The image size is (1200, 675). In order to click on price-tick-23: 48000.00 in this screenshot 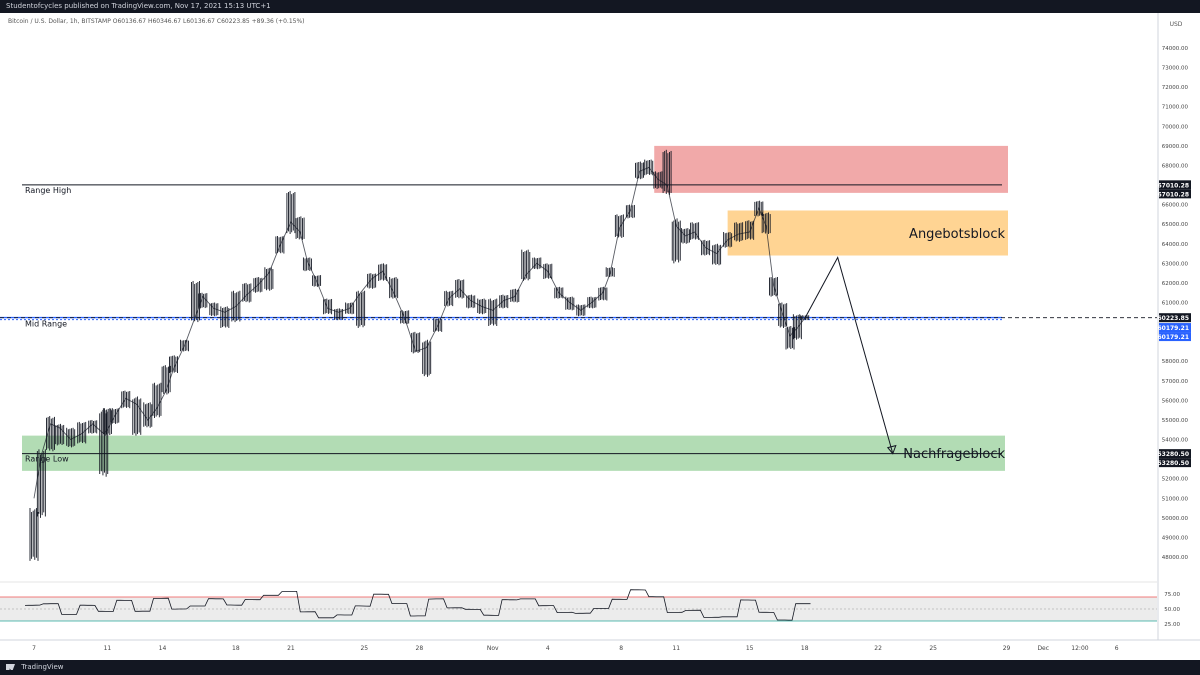, I will do `click(1175, 558)`.